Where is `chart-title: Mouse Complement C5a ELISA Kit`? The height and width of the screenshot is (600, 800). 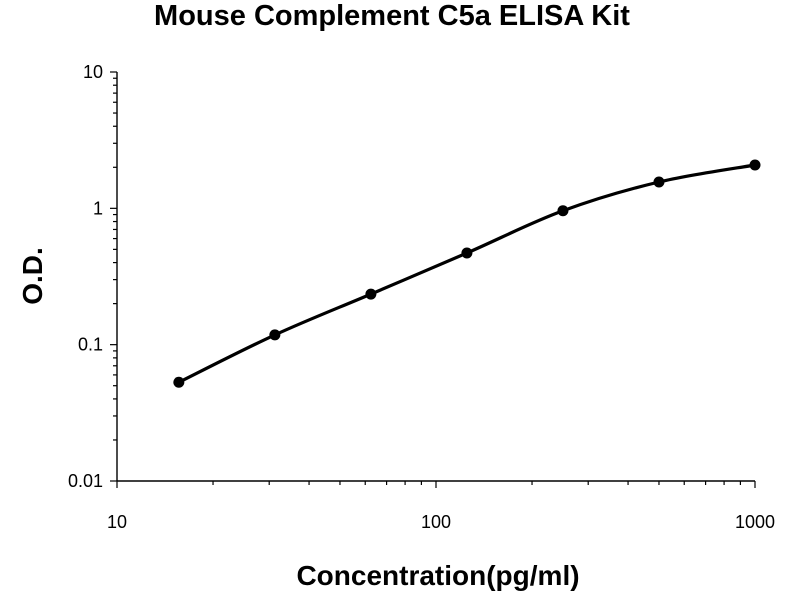 chart-title: Mouse Complement C5a ELISA Kit is located at coordinates (392, 16).